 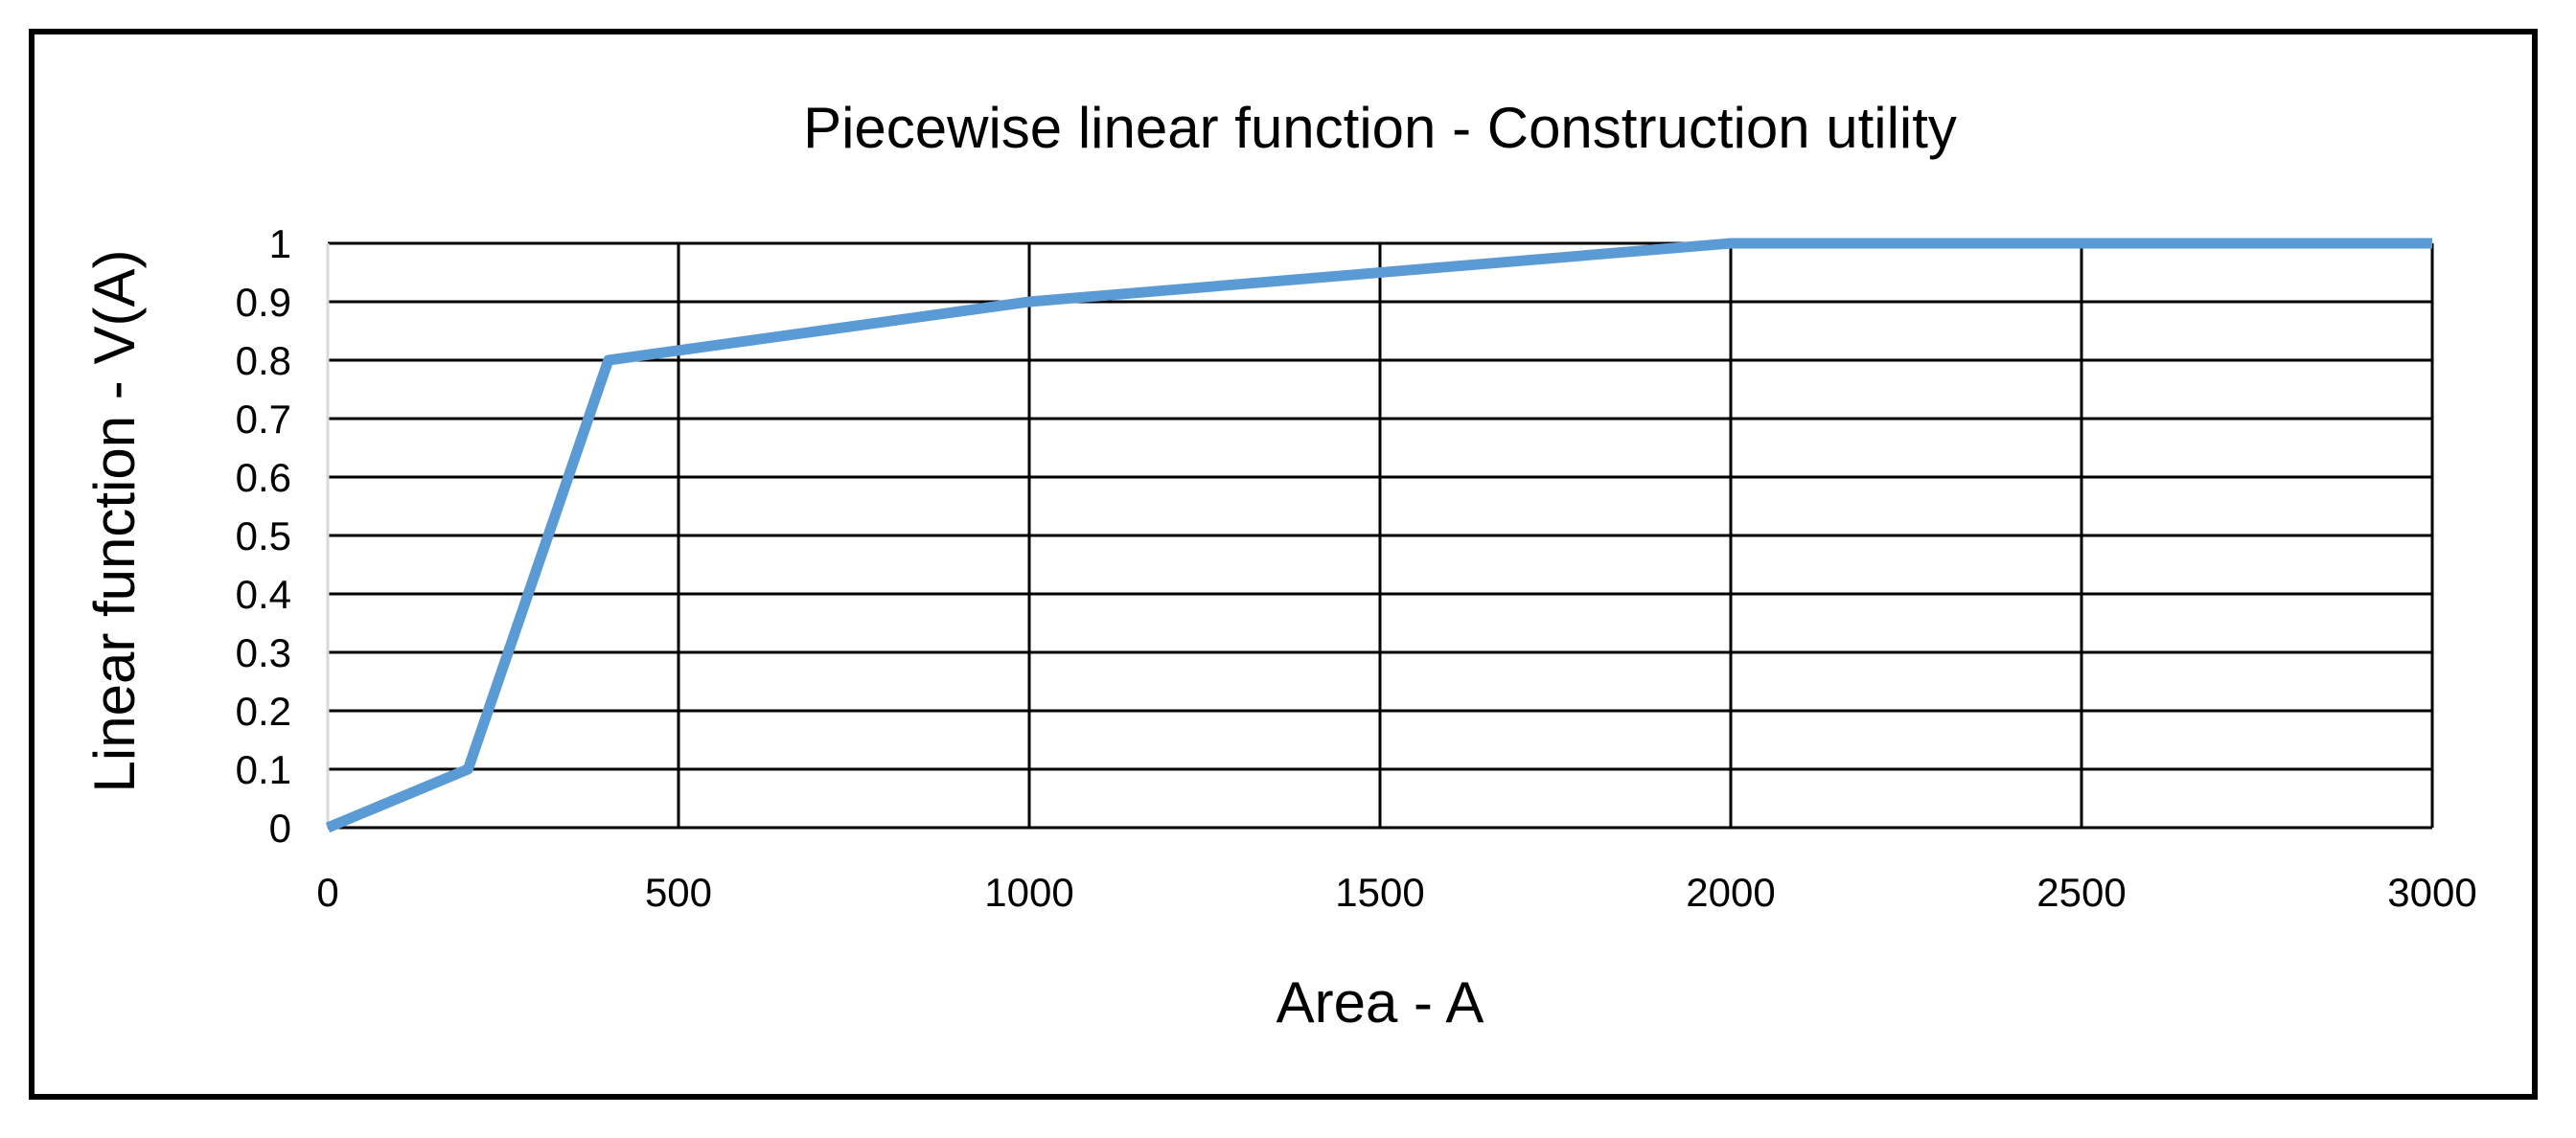 What do you see at coordinates (263, 361) in the screenshot?
I see `y-tick-label: 0.8` at bounding box center [263, 361].